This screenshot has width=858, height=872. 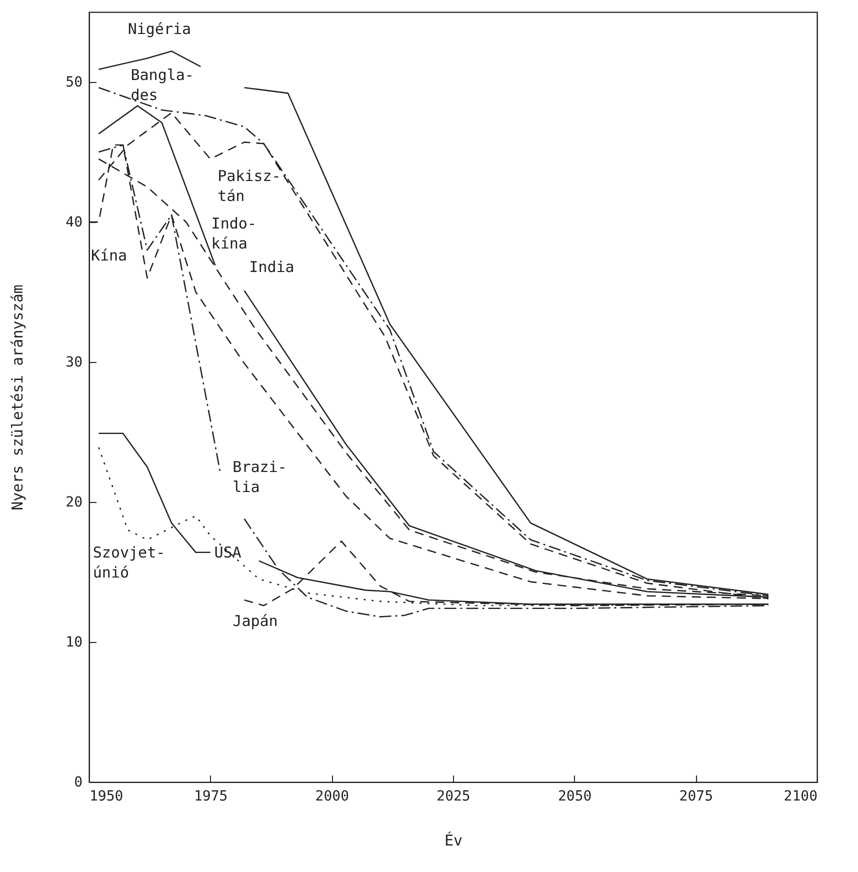 What do you see at coordinates (109, 255) in the screenshot?
I see `series-label: Kína` at bounding box center [109, 255].